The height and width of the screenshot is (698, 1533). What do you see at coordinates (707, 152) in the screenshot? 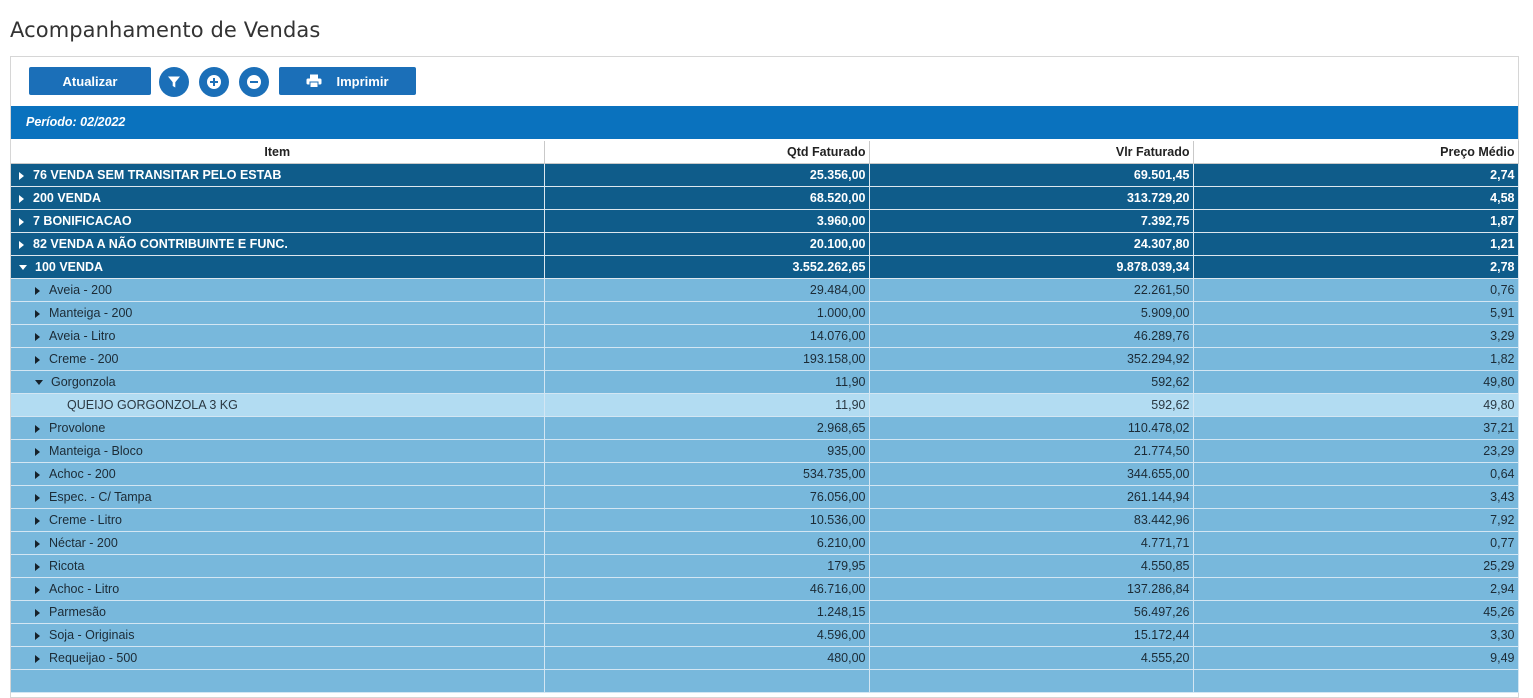
I see `column-header-qtd-faturado: Qtd Faturado` at bounding box center [707, 152].